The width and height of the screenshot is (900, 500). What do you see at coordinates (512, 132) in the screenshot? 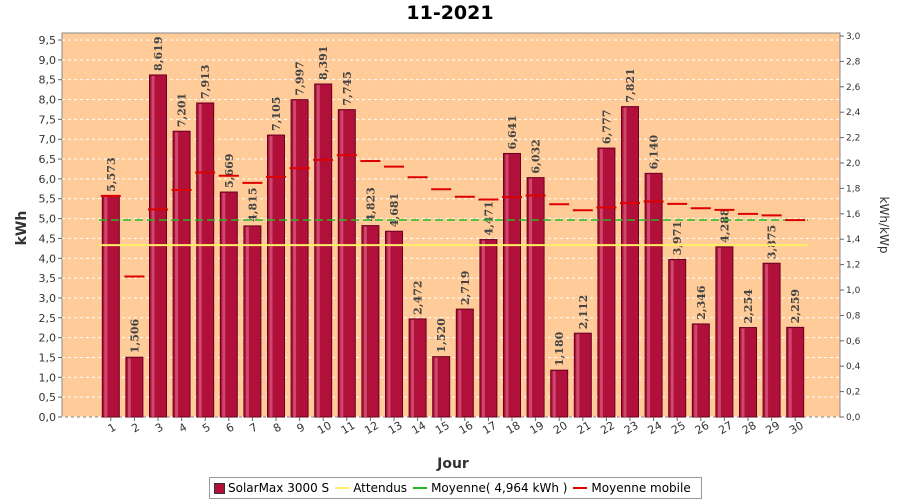
I see `bar-value-label: 6,641` at bounding box center [512, 132].